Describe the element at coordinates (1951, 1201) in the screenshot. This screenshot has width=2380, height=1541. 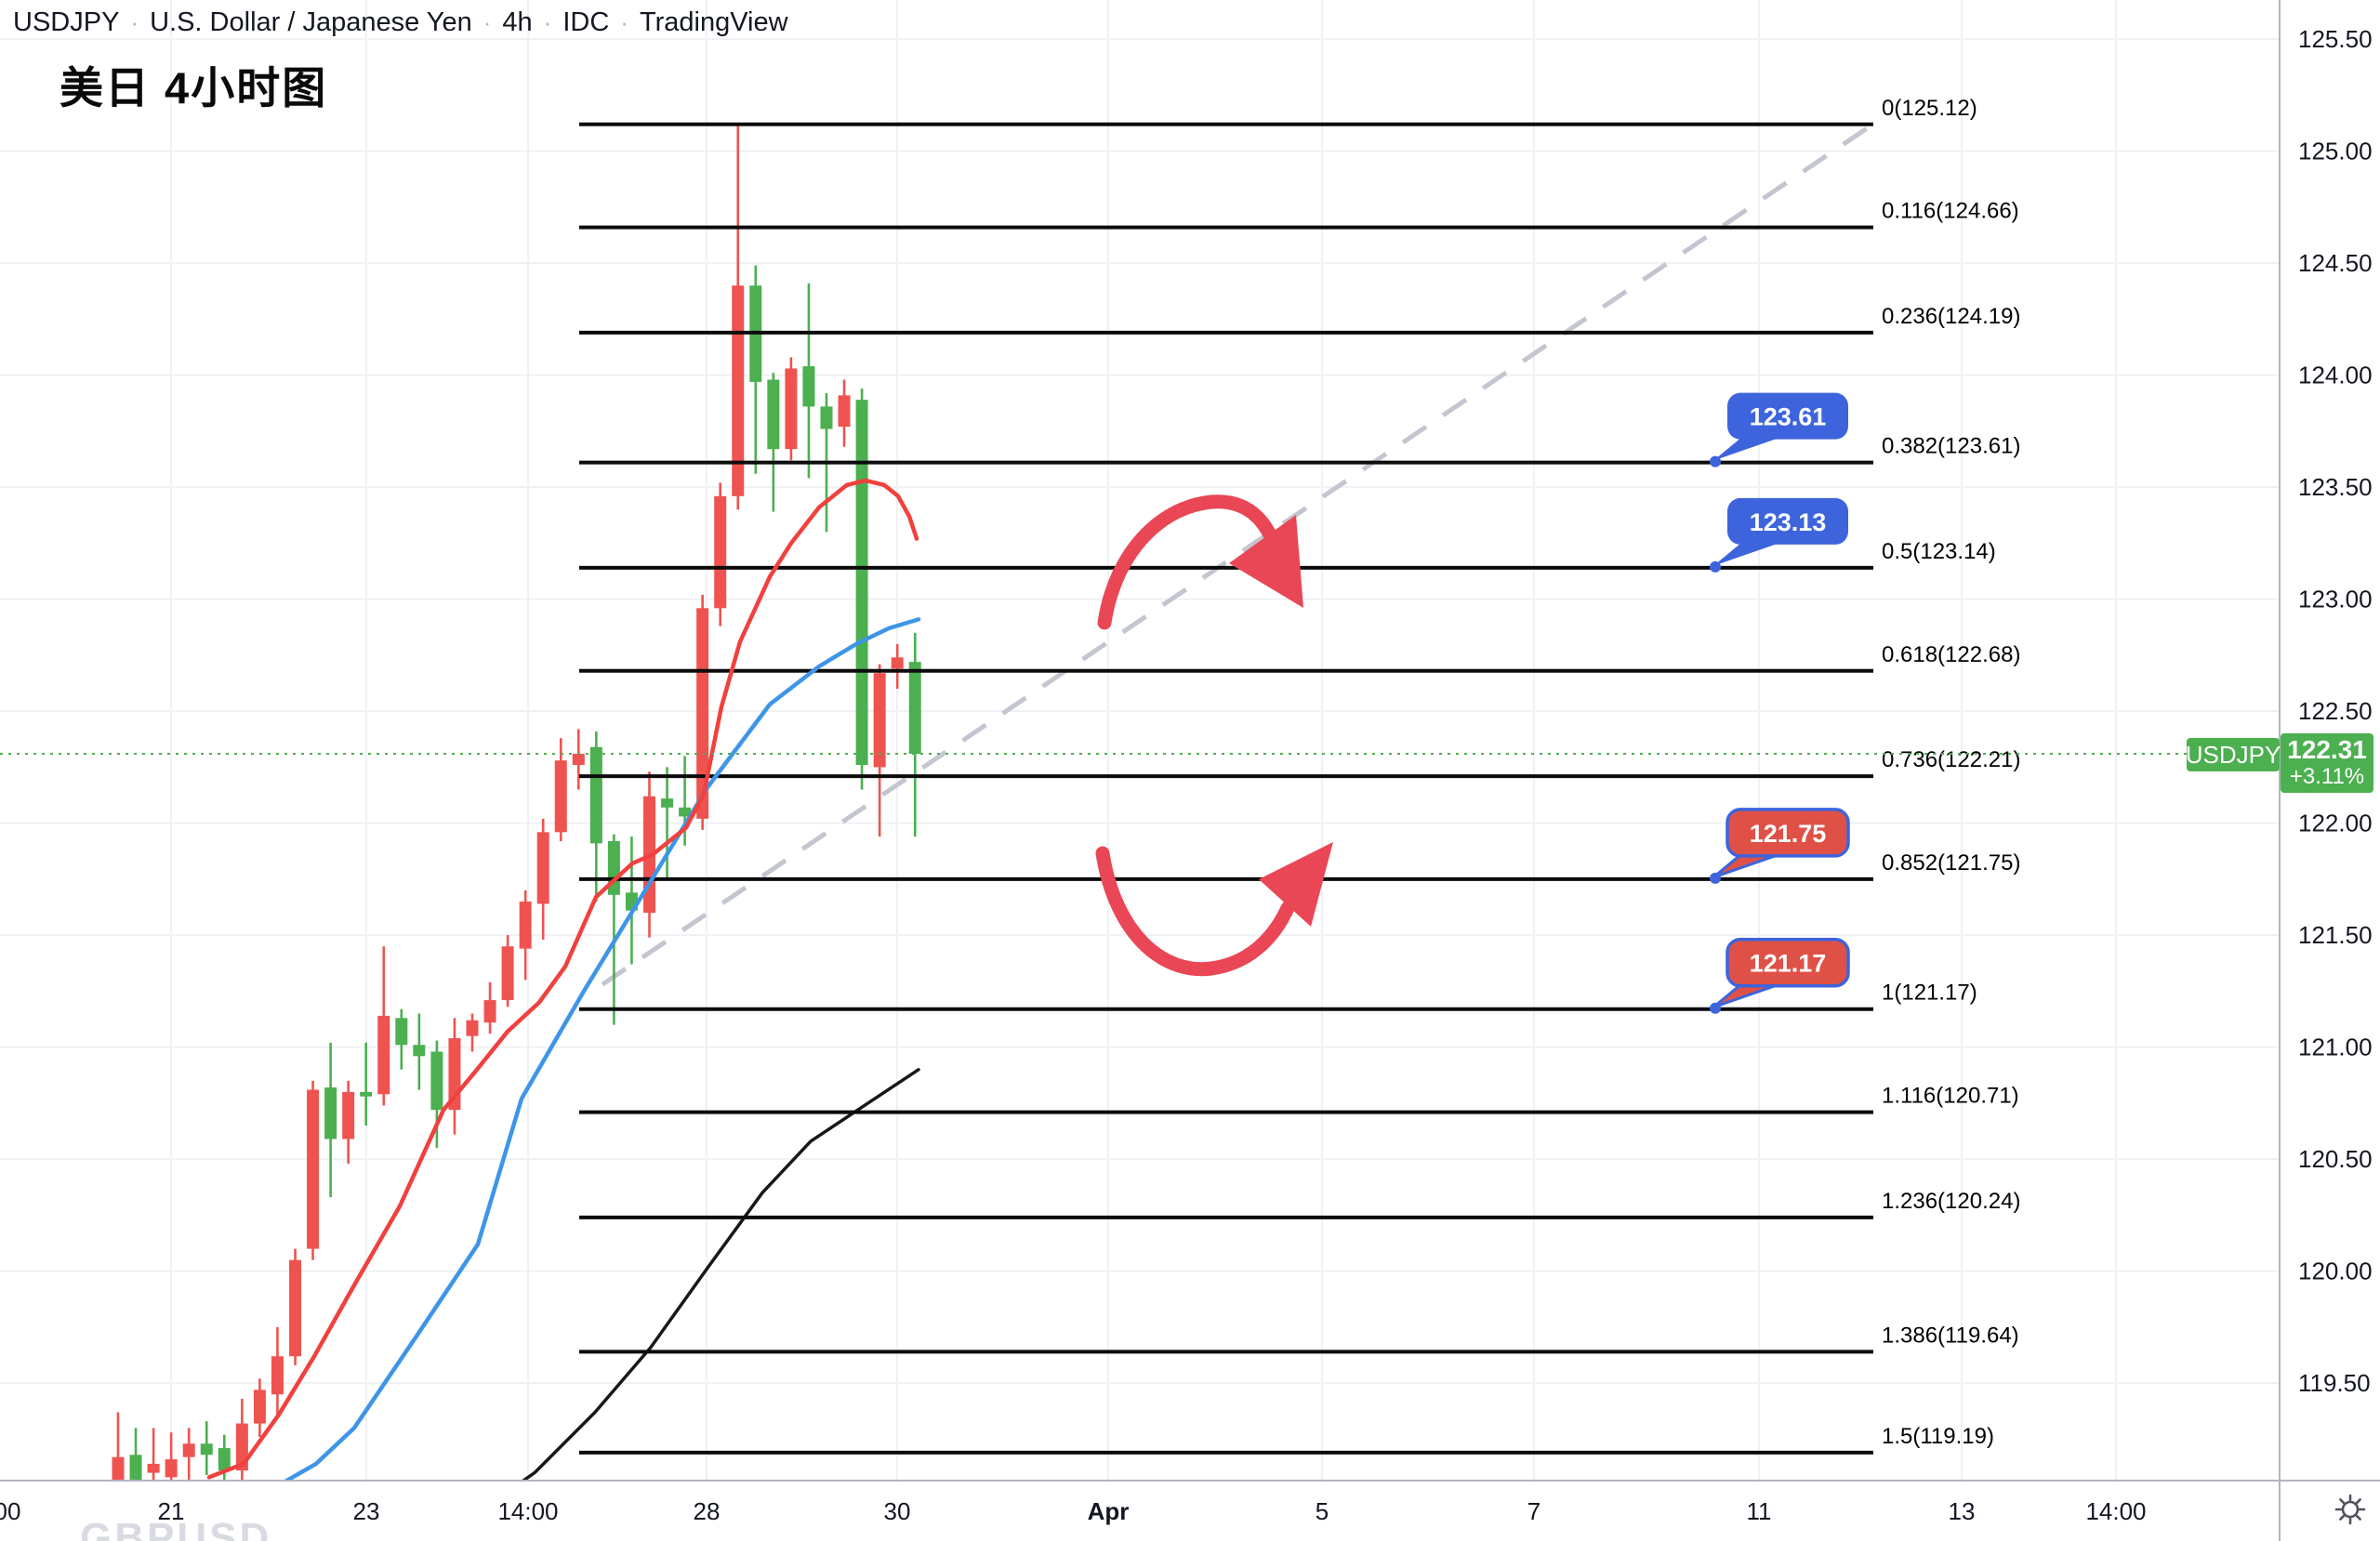
I see `fib-level-label: 1.236(120.24)` at that location.